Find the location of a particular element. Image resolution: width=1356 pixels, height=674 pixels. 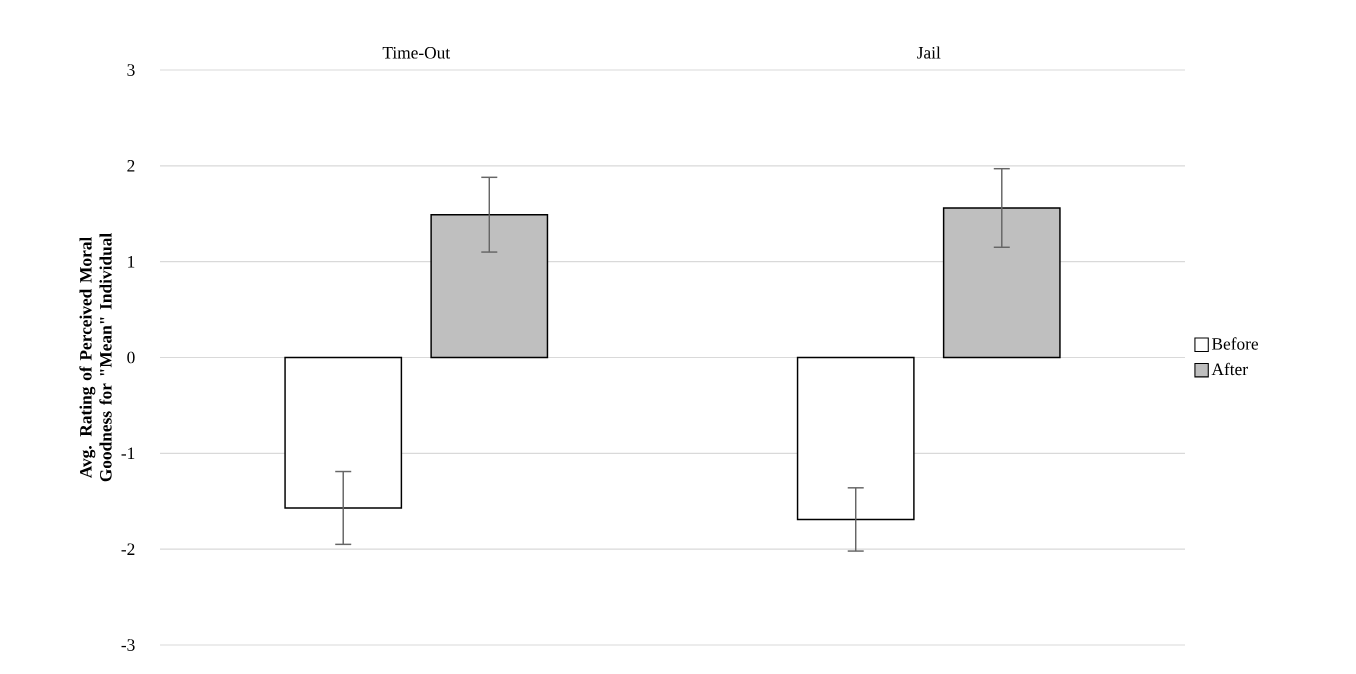

y-tick-label: -2 is located at coordinates (128, 549).